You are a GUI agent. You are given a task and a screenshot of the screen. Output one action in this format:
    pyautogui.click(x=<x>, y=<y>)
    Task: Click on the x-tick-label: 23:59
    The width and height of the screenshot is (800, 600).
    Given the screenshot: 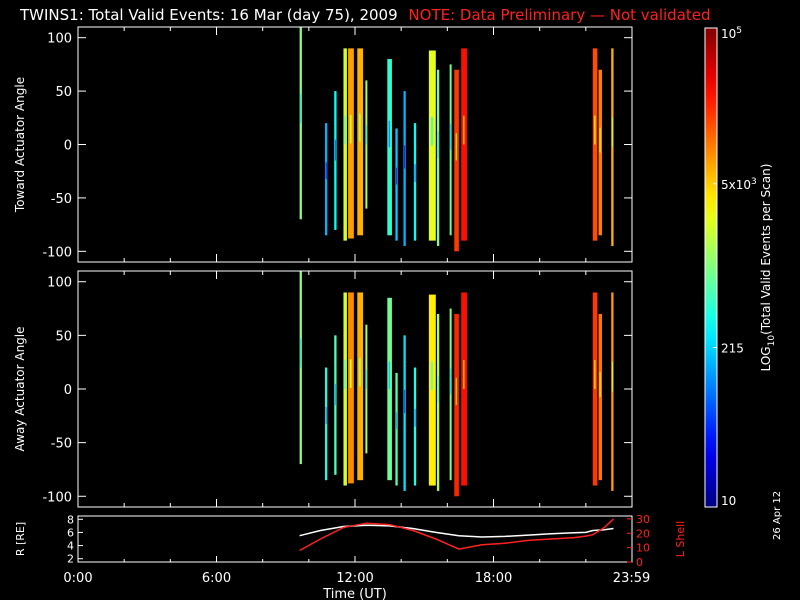 What is the action you would take?
    pyautogui.click(x=631, y=578)
    